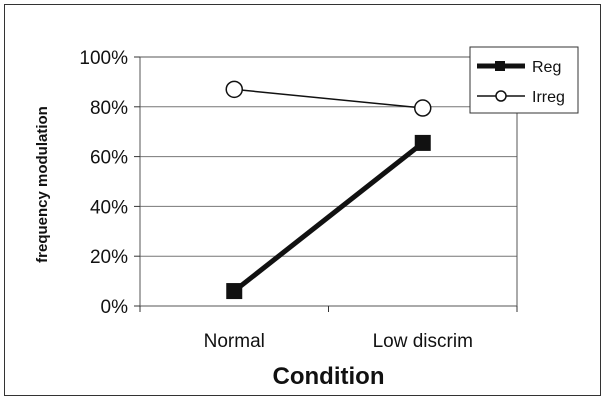 The width and height of the screenshot is (608, 402). Describe the element at coordinates (103, 58) in the screenshot. I see `y-tick-label: 100%` at that location.